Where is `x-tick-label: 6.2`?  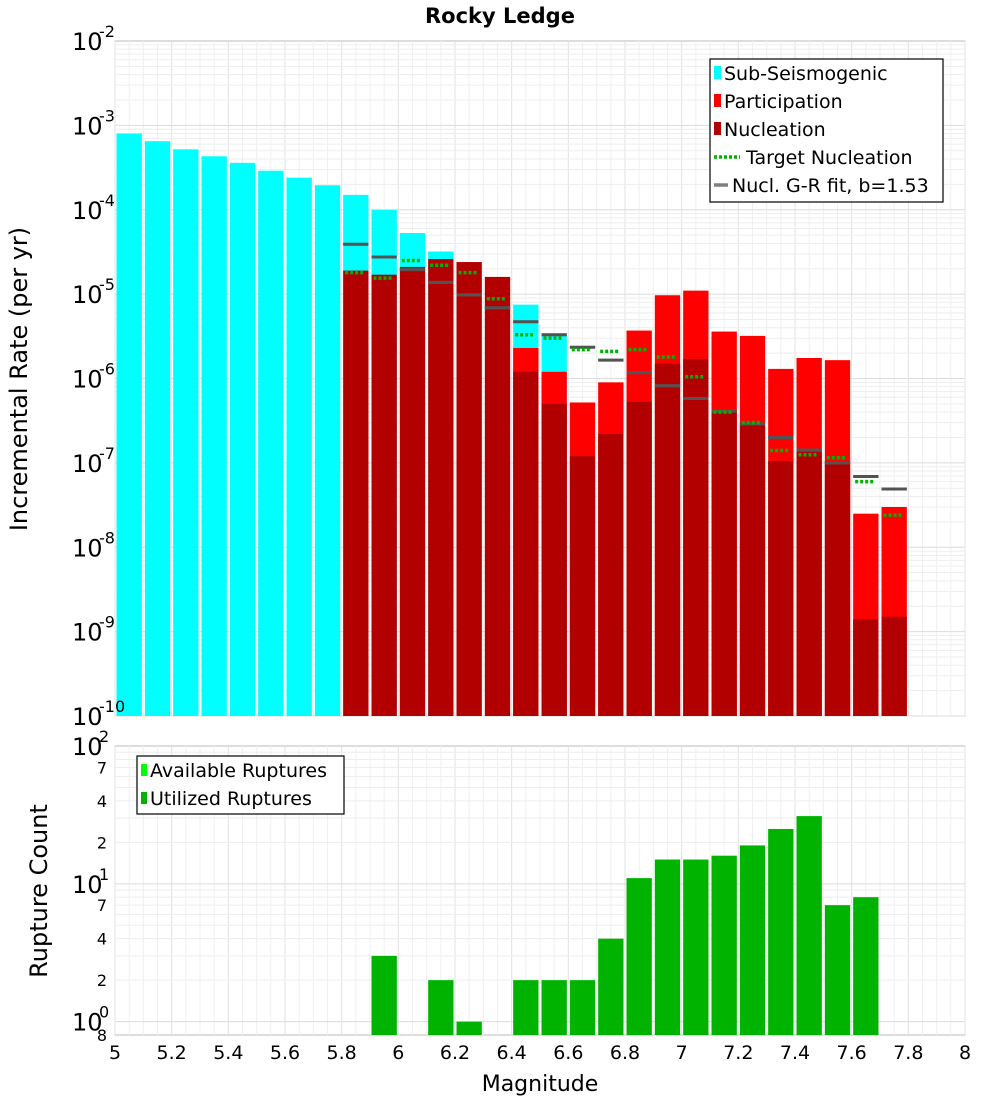 x-tick-label: 6.2 is located at coordinates (455, 1053).